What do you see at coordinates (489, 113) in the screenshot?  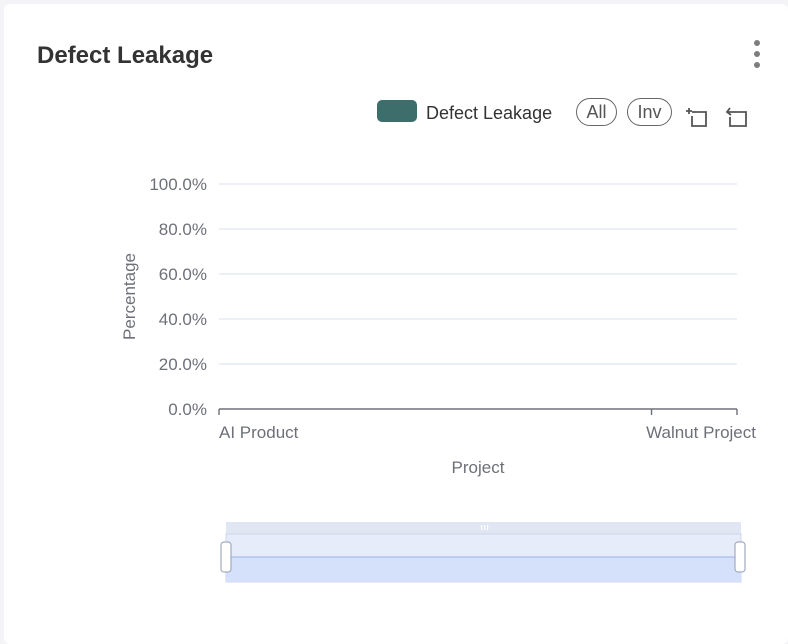 I see `legend-label: Defect Leakage` at bounding box center [489, 113].